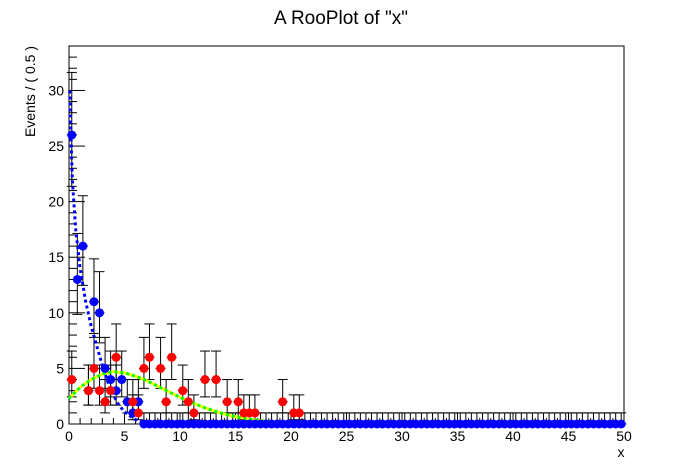 This screenshot has width=696, height=472. Describe the element at coordinates (402, 436) in the screenshot. I see `x-tick-label: 30` at that location.